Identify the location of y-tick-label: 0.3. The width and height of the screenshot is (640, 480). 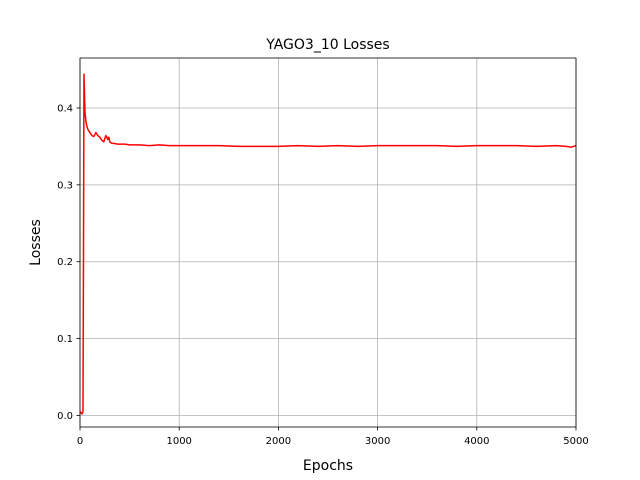
(65, 185).